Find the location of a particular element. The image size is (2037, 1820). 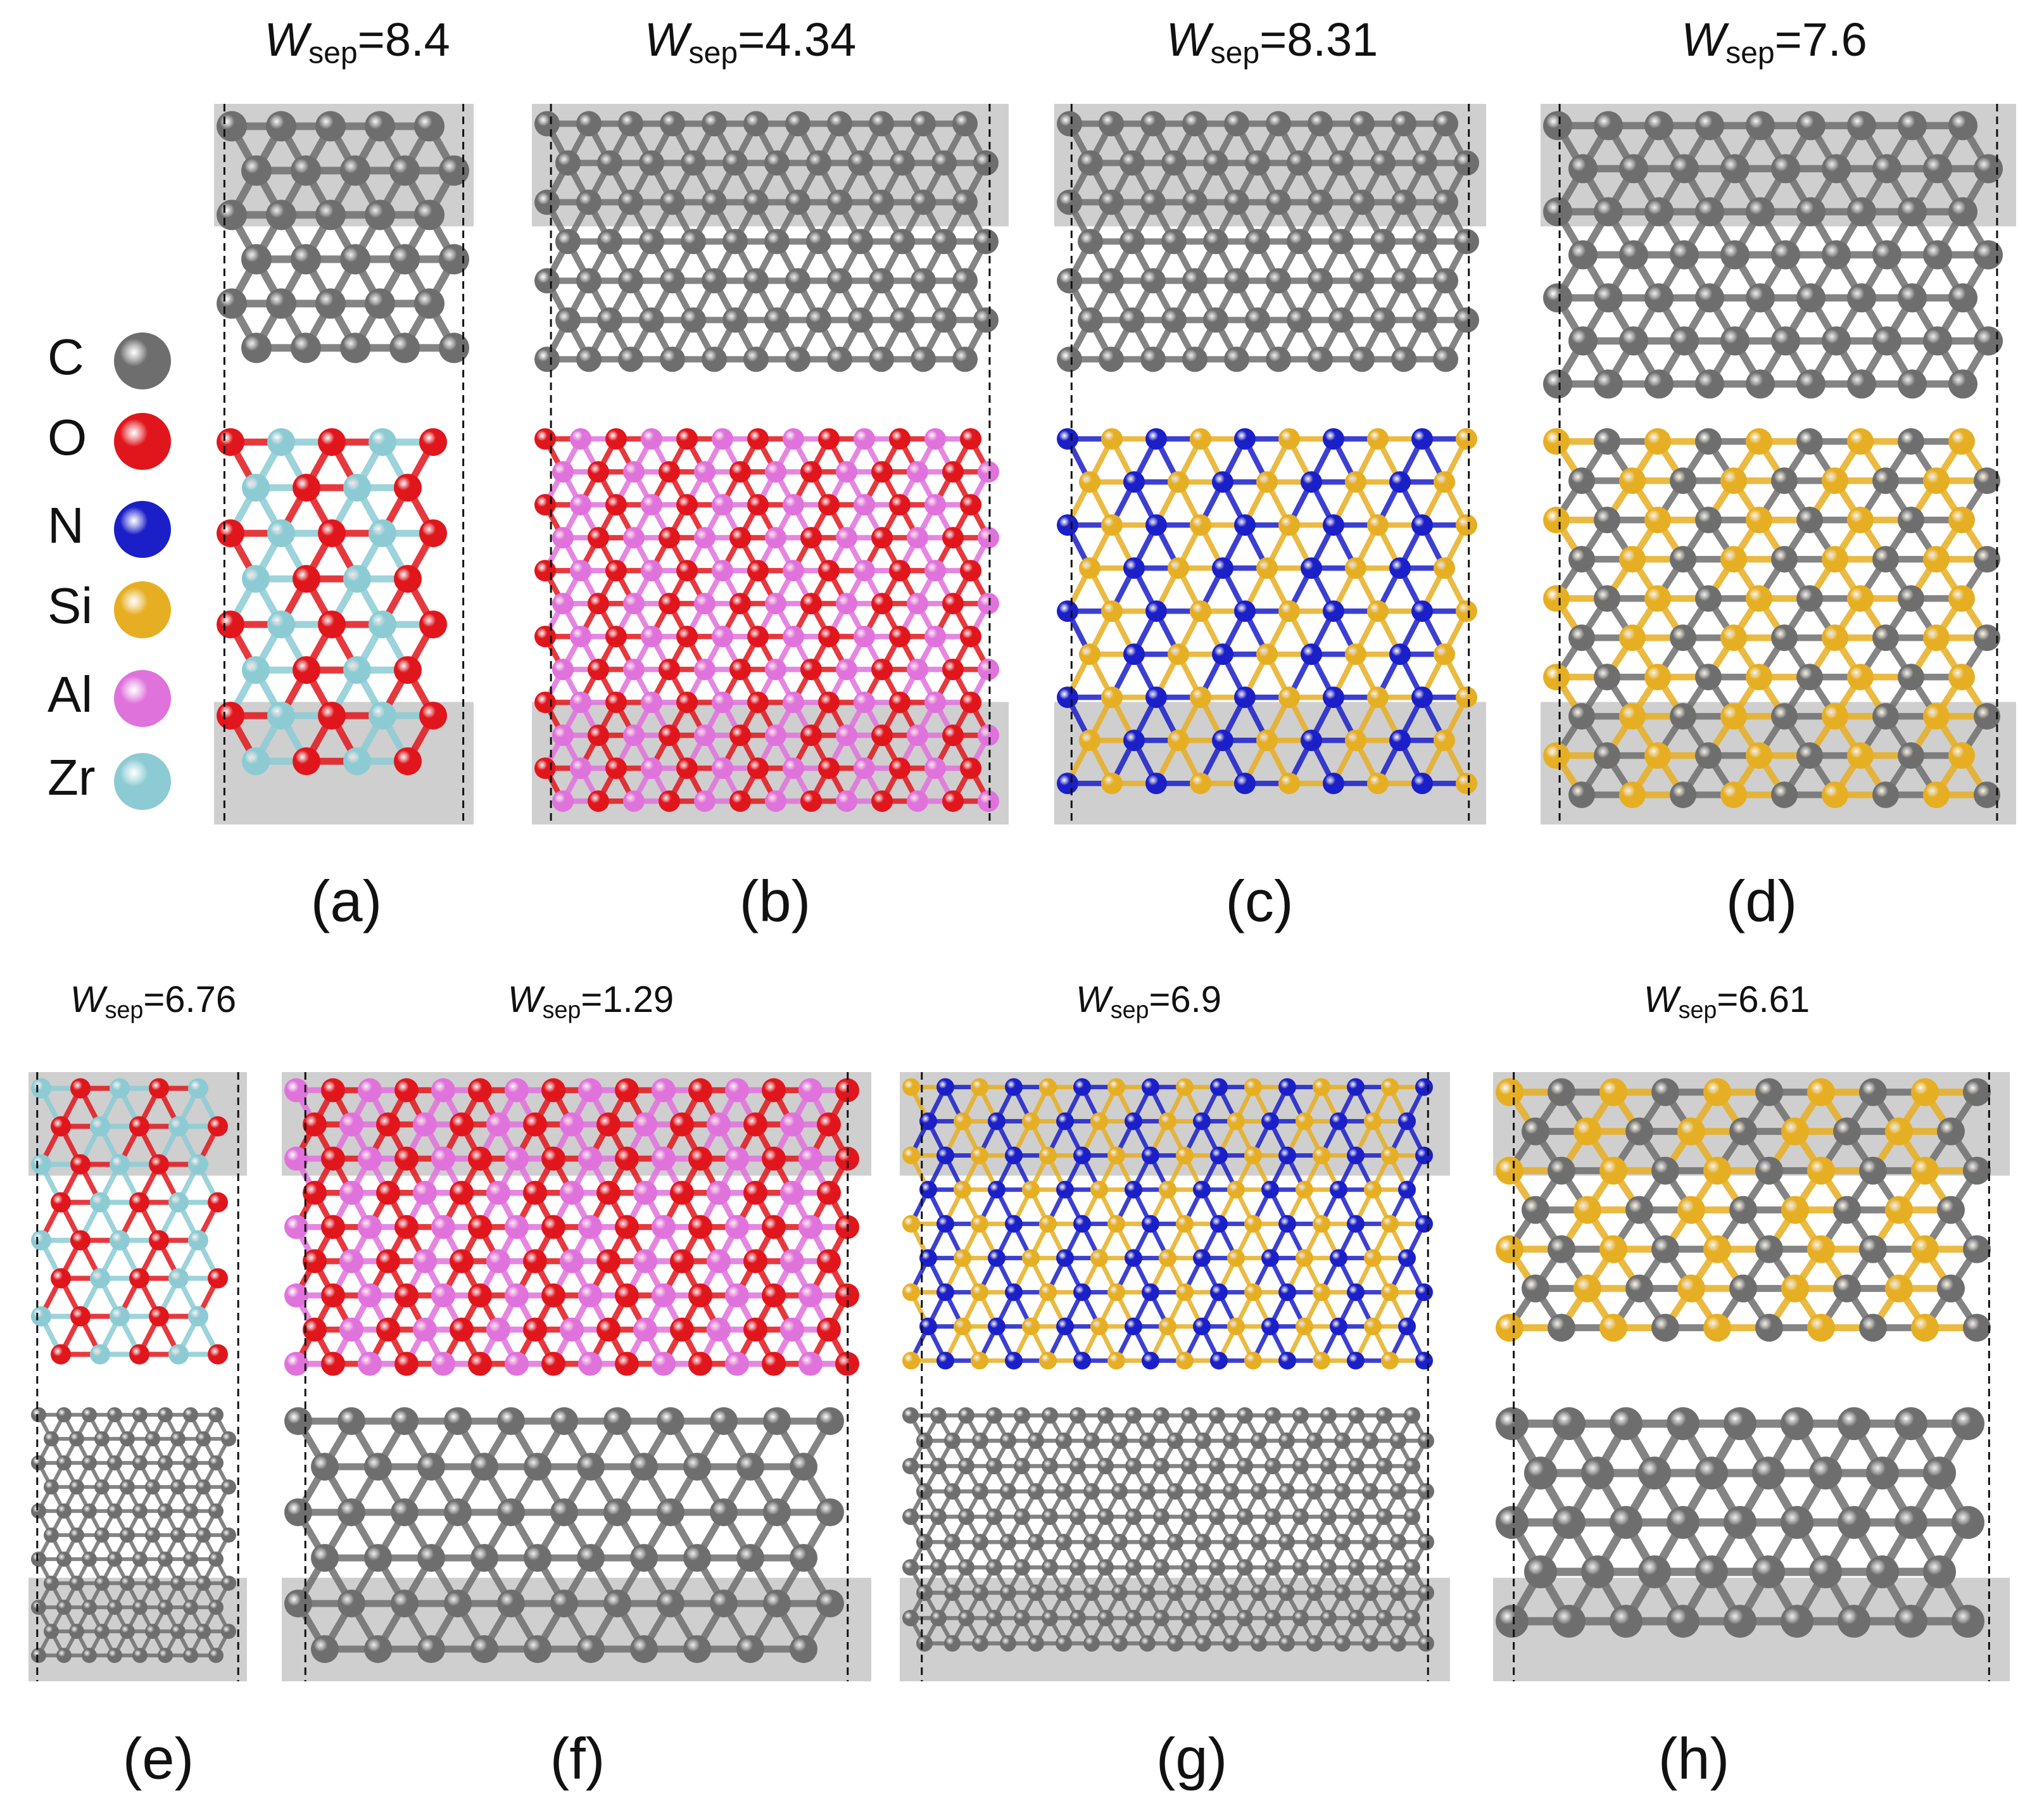

panel-title: Wsep=8.4 is located at coordinates (357, 41).